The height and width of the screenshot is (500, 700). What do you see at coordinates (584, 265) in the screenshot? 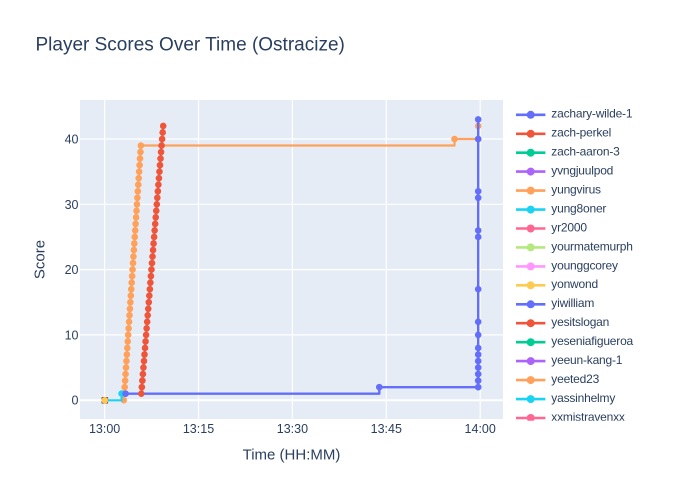
I see `svg-text: younggcorey` at bounding box center [584, 265].